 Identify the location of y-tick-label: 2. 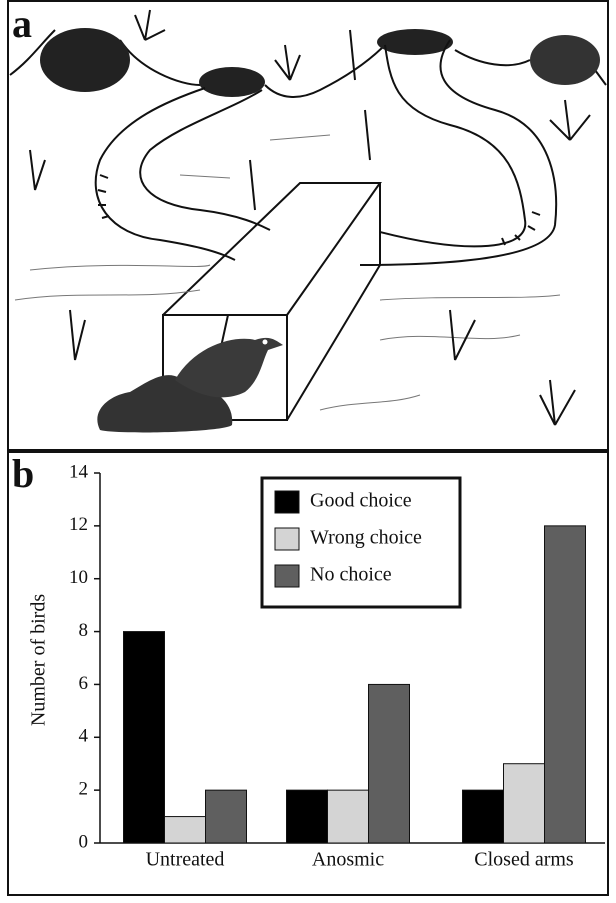
(84, 789).